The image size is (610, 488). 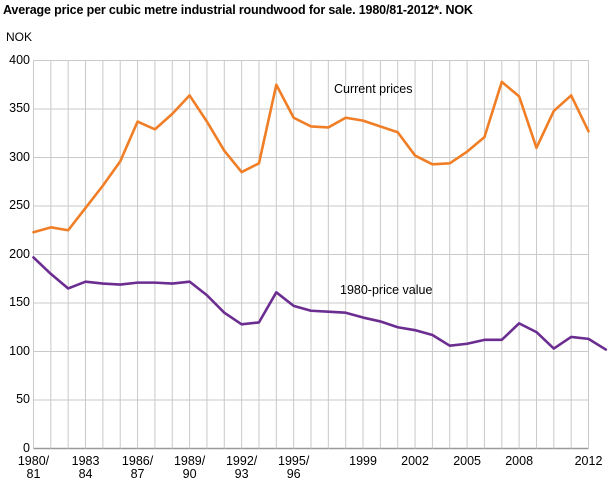 I want to click on x-tick-label: 1995/ 96, so click(x=294, y=467).